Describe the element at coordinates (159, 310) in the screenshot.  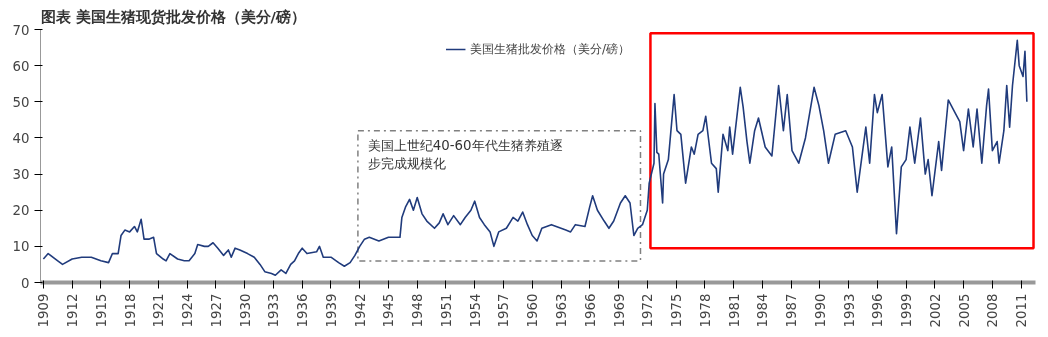
I see `x-tick-label: 1921` at that location.